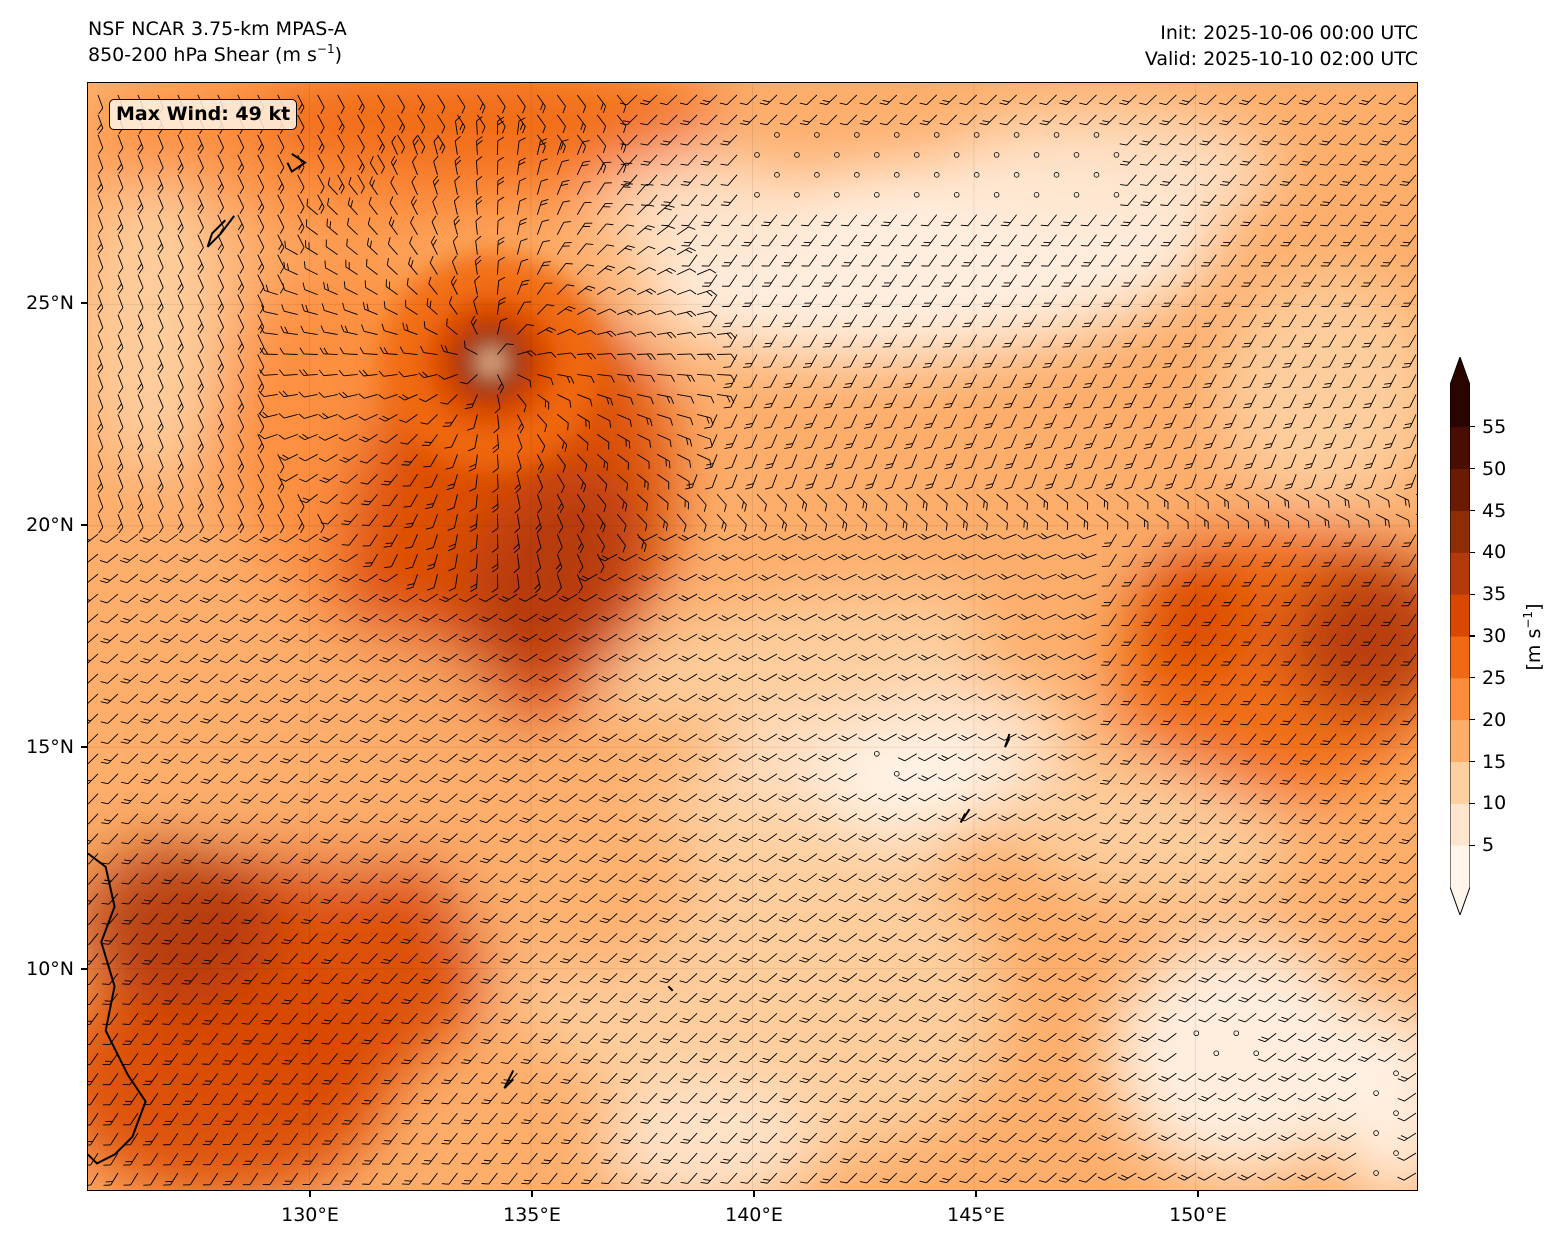 This screenshot has height=1244, width=1566. Describe the element at coordinates (1494, 594) in the screenshot. I see `colorbar-label: 35` at that location.